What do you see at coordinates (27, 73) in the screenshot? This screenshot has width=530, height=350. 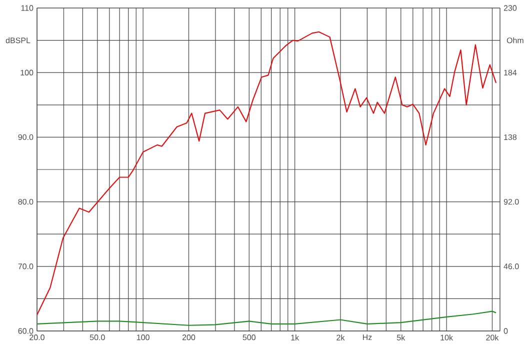 I see `y-tick-label: 100` at bounding box center [27, 73].